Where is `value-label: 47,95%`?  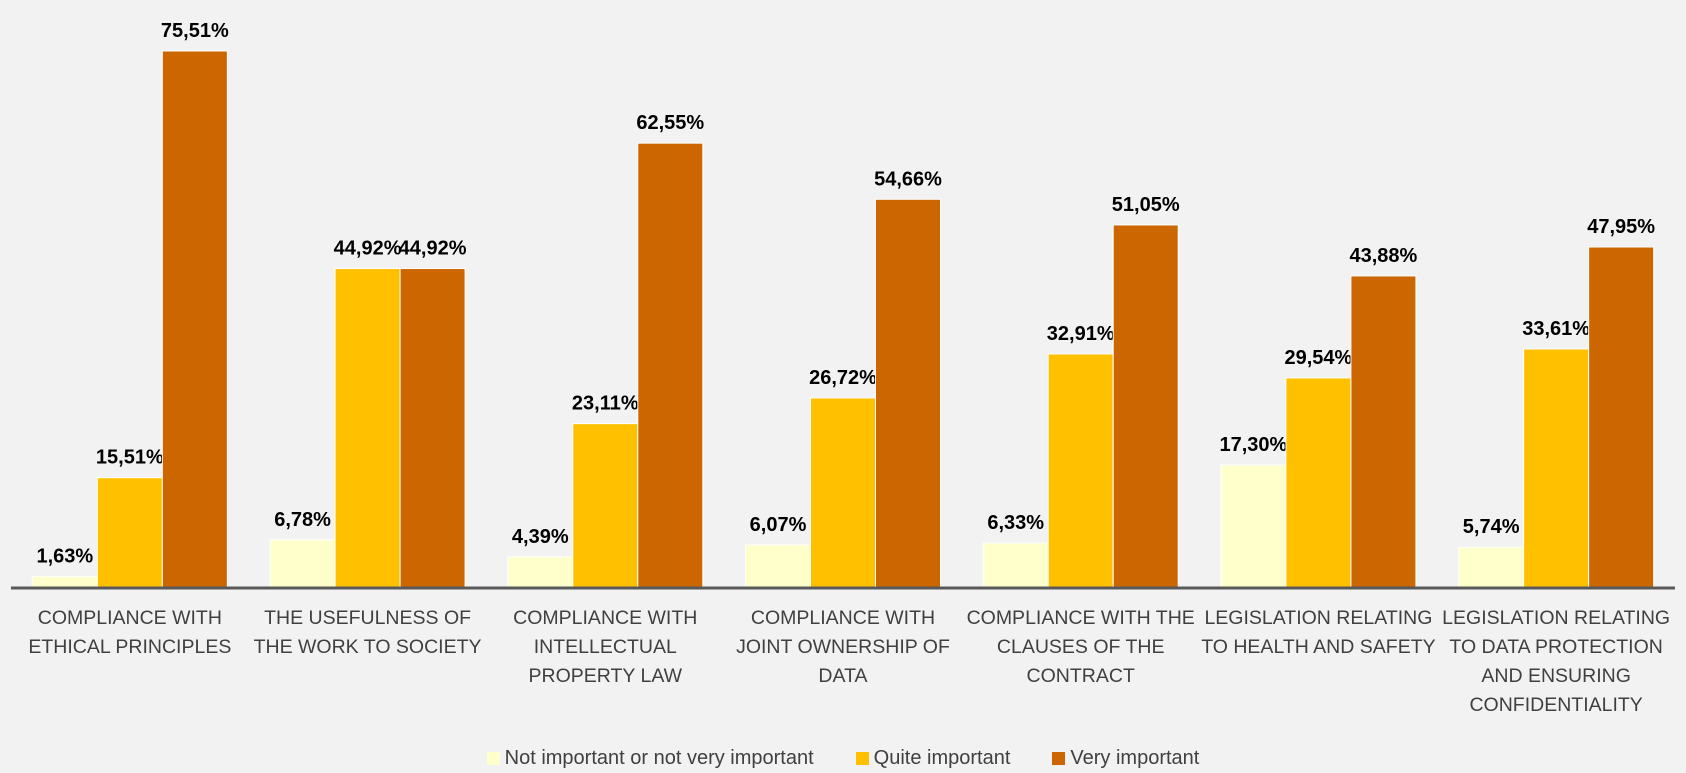 value-label: 47,95% is located at coordinates (1621, 227).